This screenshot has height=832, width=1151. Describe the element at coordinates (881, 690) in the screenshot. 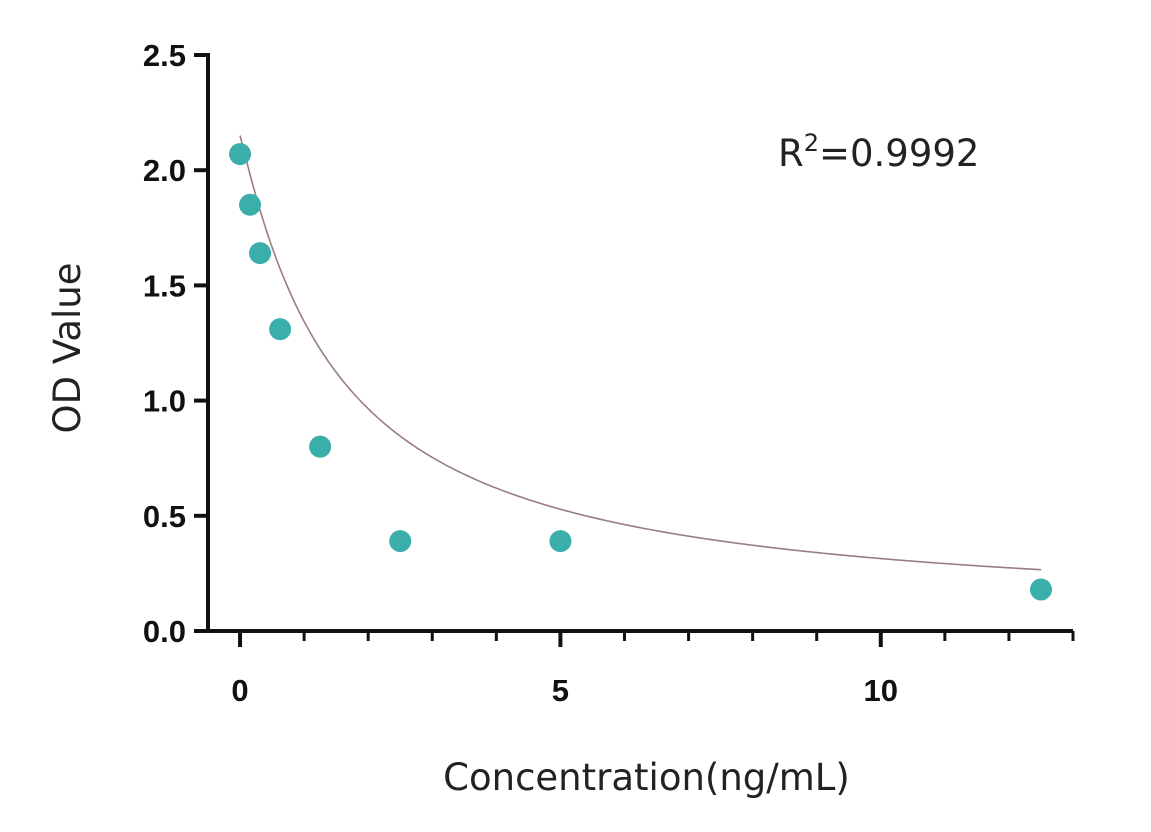

I see `x-tick-label: 10` at that location.